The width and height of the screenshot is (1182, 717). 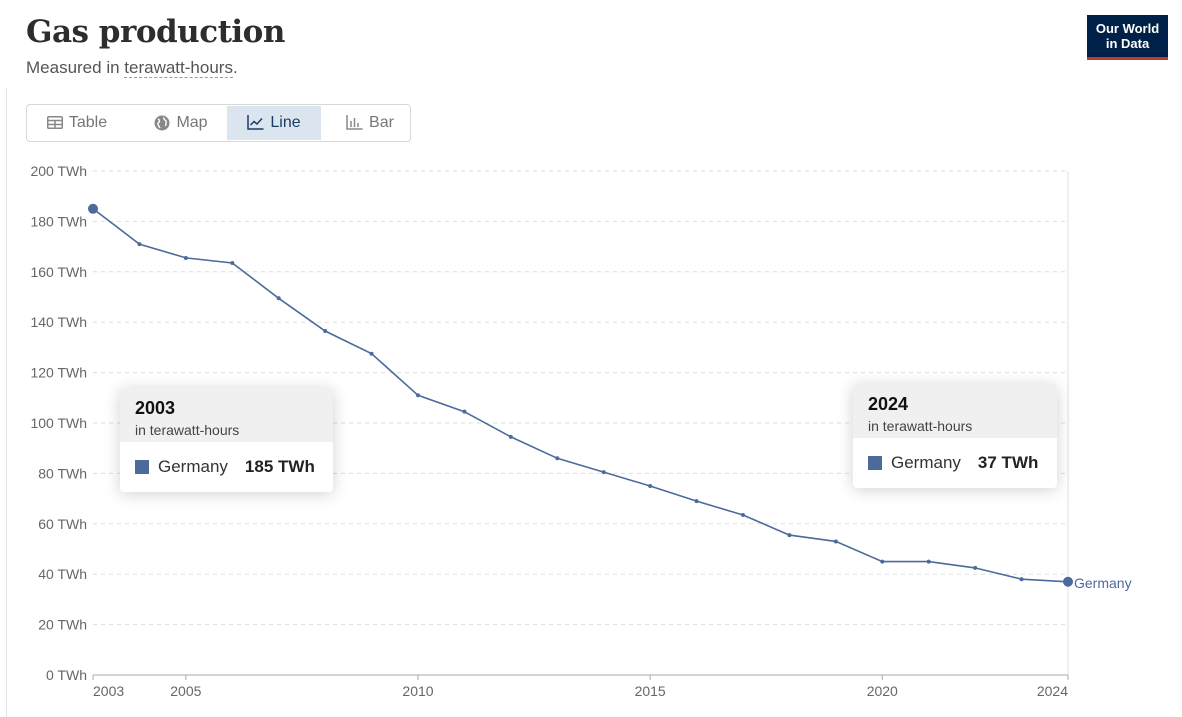 I want to click on tab-table-label: Table, so click(x=88, y=122).